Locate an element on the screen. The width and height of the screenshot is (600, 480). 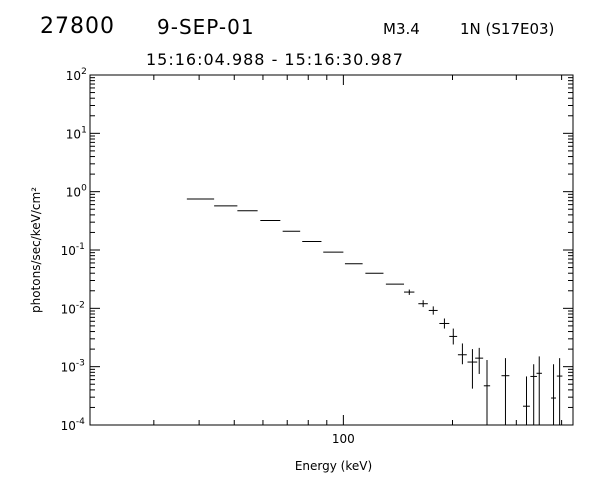
y-tick-label: 10⁰ is located at coordinates (76, 192).